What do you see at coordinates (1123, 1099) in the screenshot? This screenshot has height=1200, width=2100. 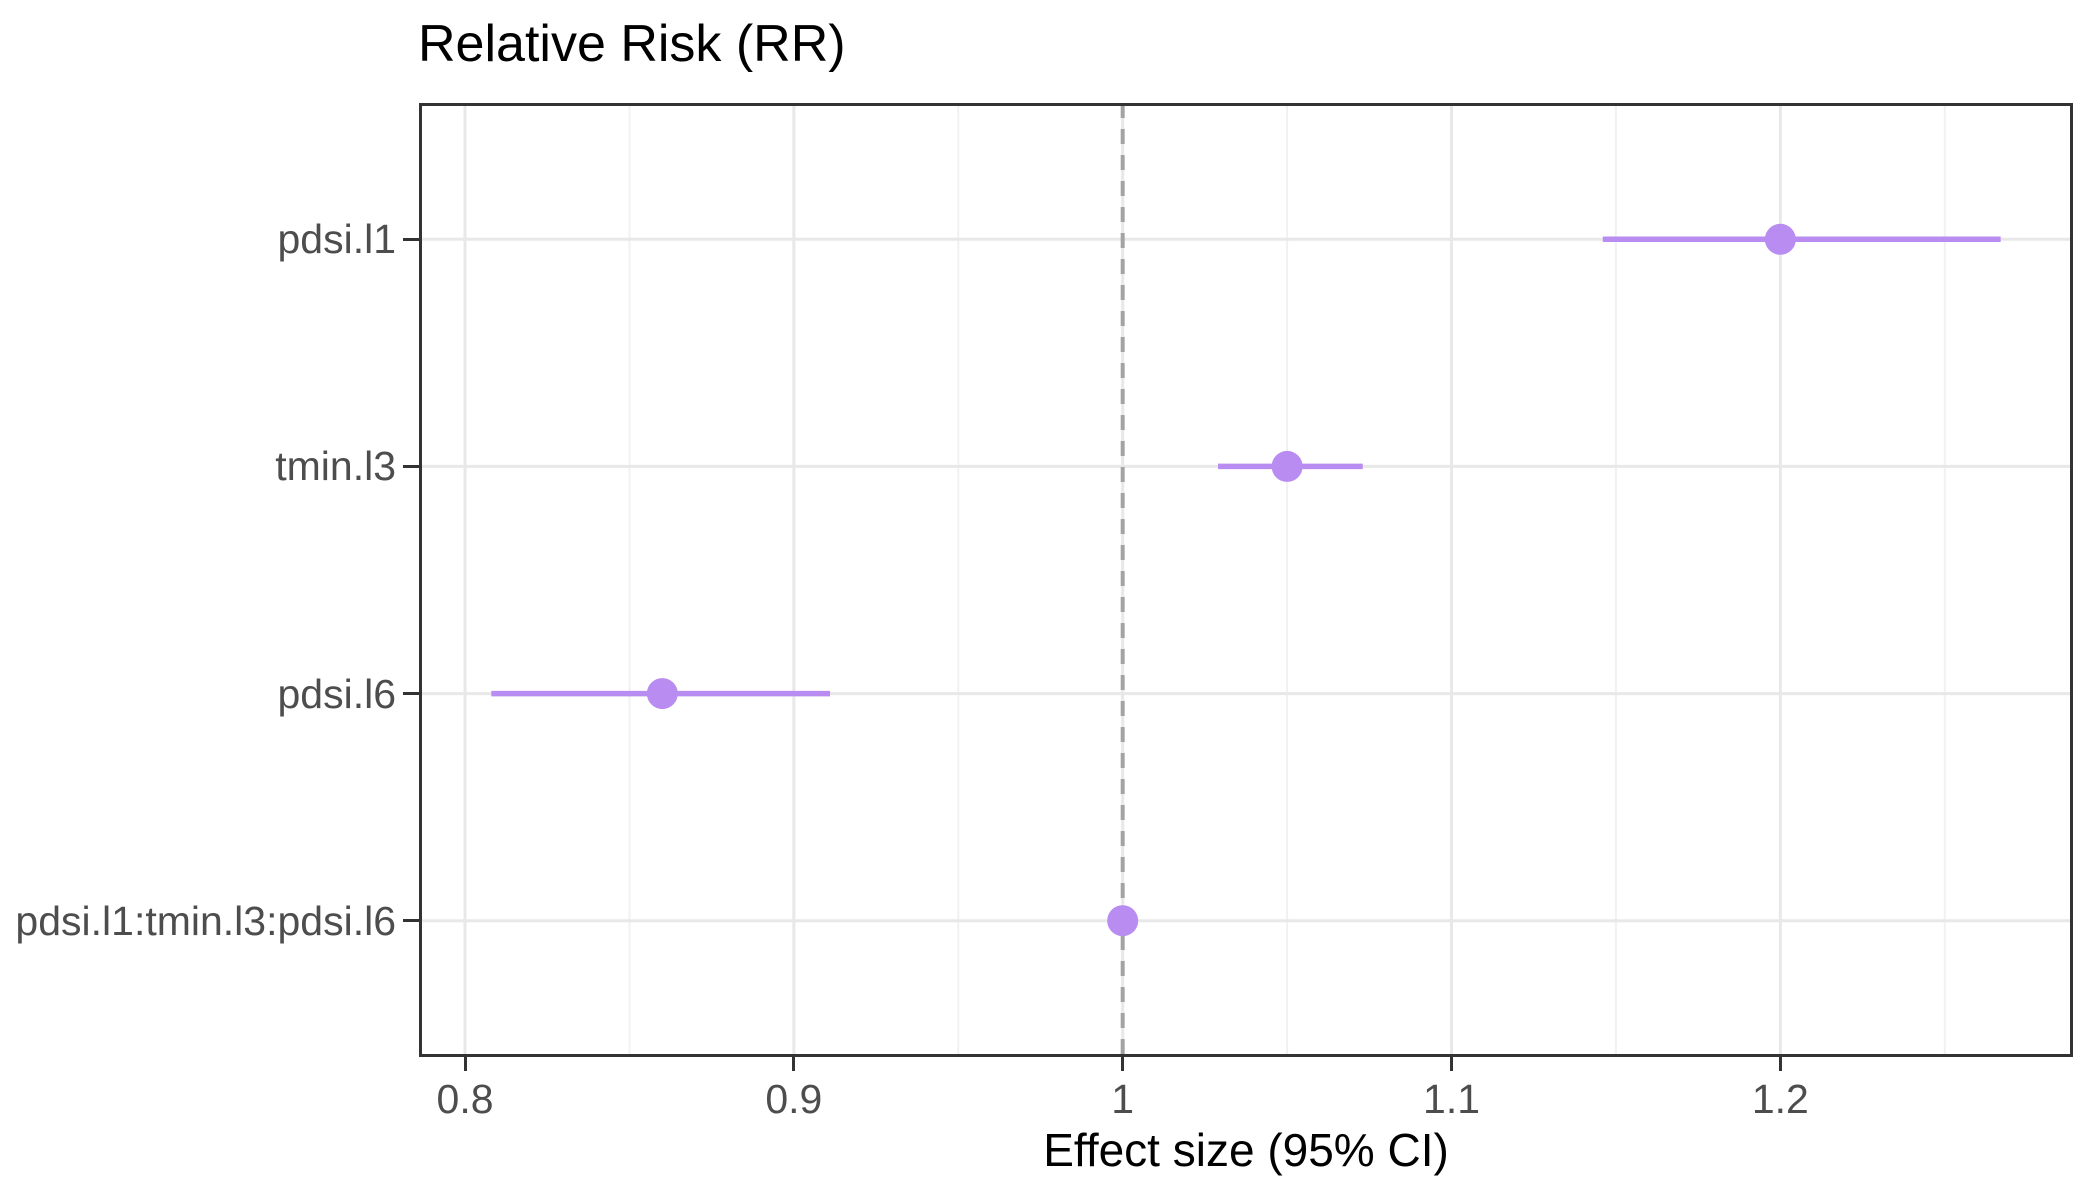 I see `x-axis-tick-label: 1` at bounding box center [1123, 1099].